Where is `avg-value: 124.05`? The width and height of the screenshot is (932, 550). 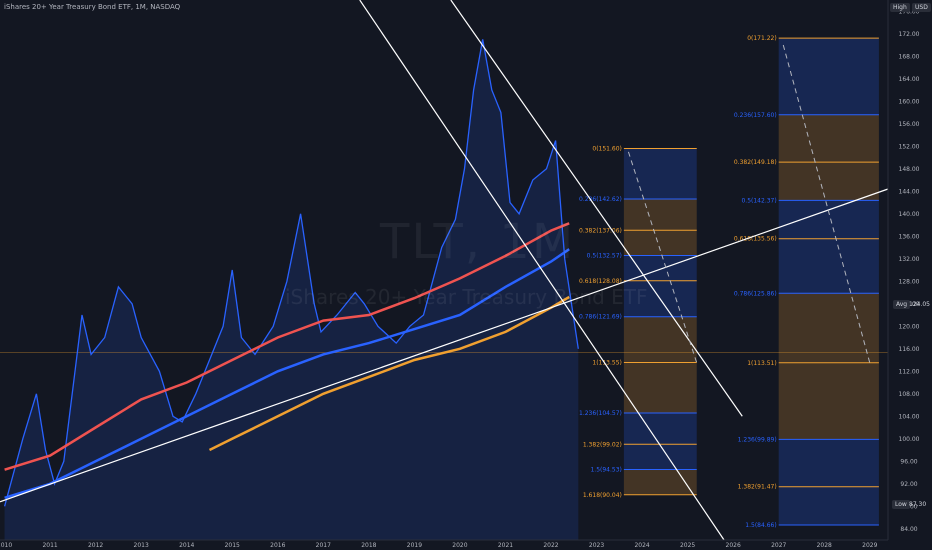 avg-value: 124.05 is located at coordinates (919, 304).